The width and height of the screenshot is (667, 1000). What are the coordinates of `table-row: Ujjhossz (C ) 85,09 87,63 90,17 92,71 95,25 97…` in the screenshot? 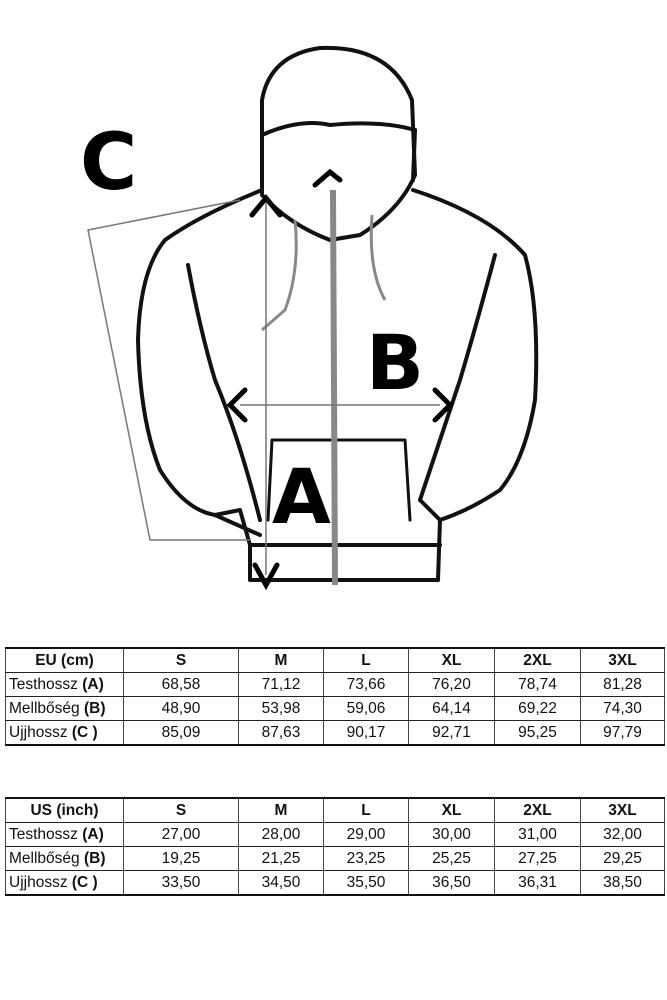 It's located at (335, 733).